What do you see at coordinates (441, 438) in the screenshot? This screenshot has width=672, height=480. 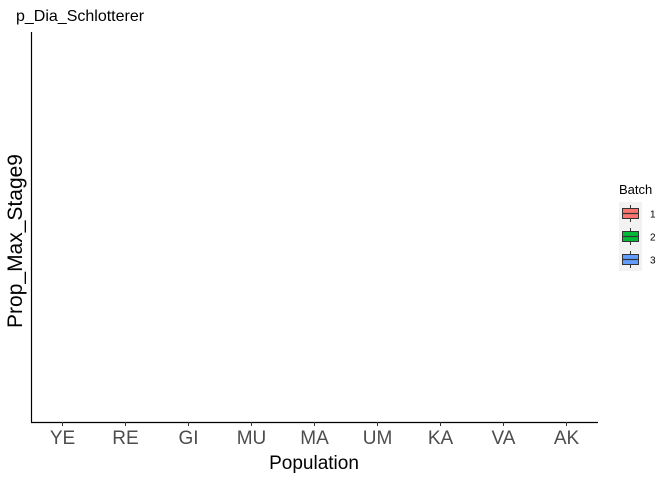 I see `x-tick-label-ka: KA` at bounding box center [441, 438].